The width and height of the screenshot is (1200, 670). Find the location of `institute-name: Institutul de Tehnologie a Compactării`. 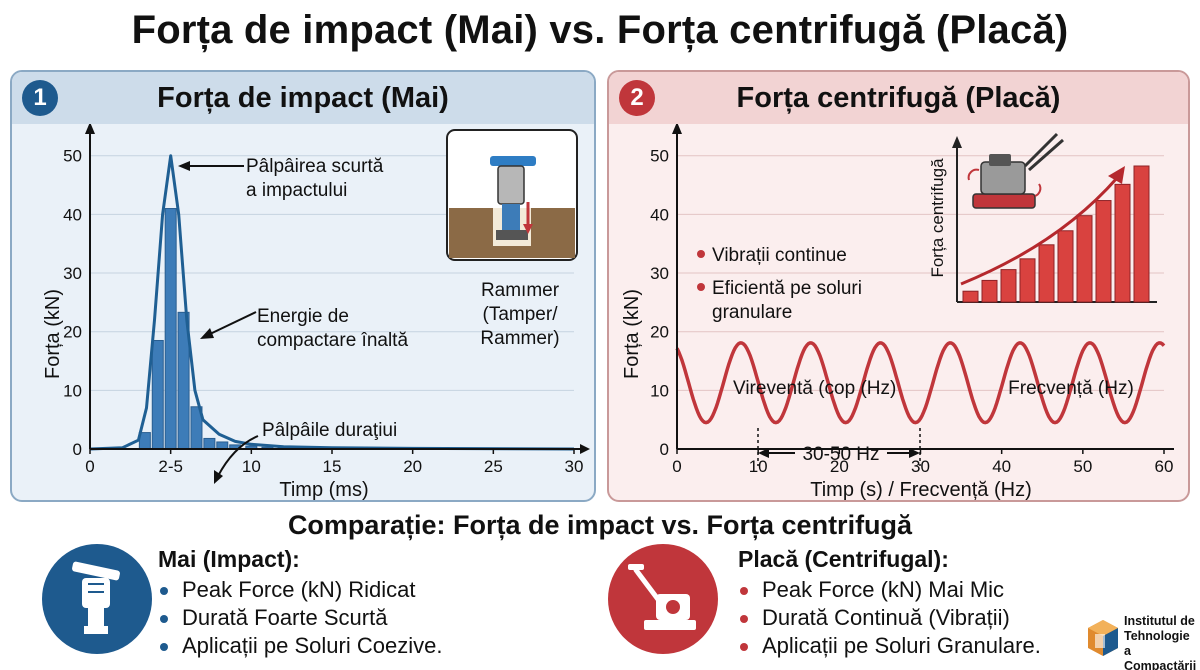

institute-name: Institutul de Tehnologie a Compactării is located at coordinates (1162, 642).